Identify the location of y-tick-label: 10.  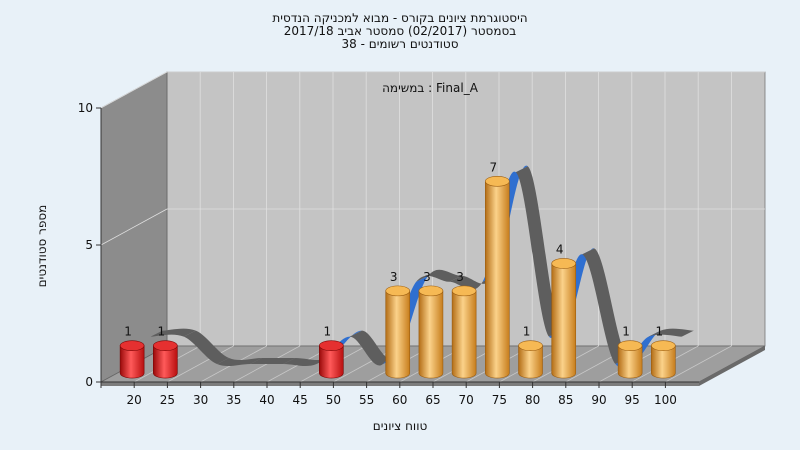
(85, 108).